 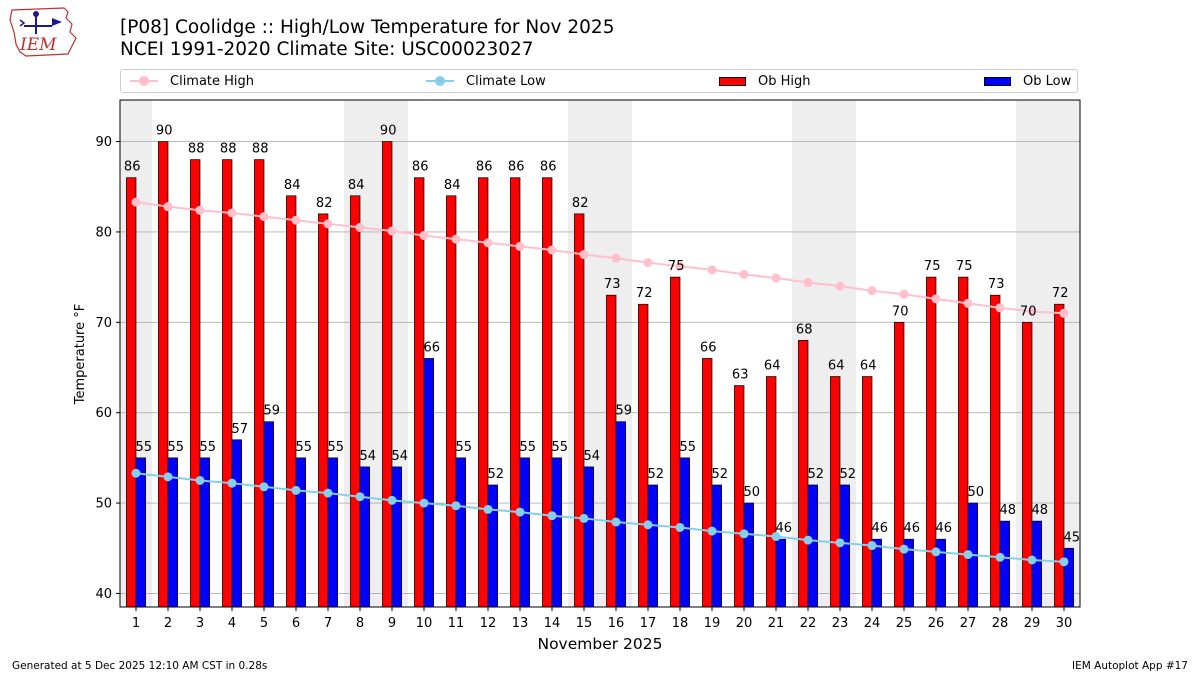 I want to click on ob-low-value-label-day-20: 50, so click(x=752, y=492).